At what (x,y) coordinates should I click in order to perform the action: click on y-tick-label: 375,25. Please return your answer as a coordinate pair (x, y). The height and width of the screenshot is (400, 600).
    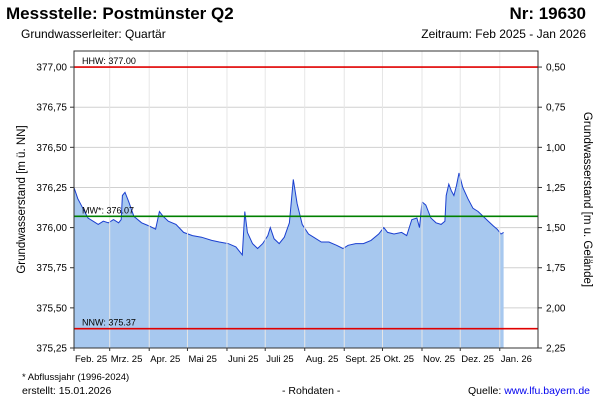
    Looking at the image, I should click on (51, 349).